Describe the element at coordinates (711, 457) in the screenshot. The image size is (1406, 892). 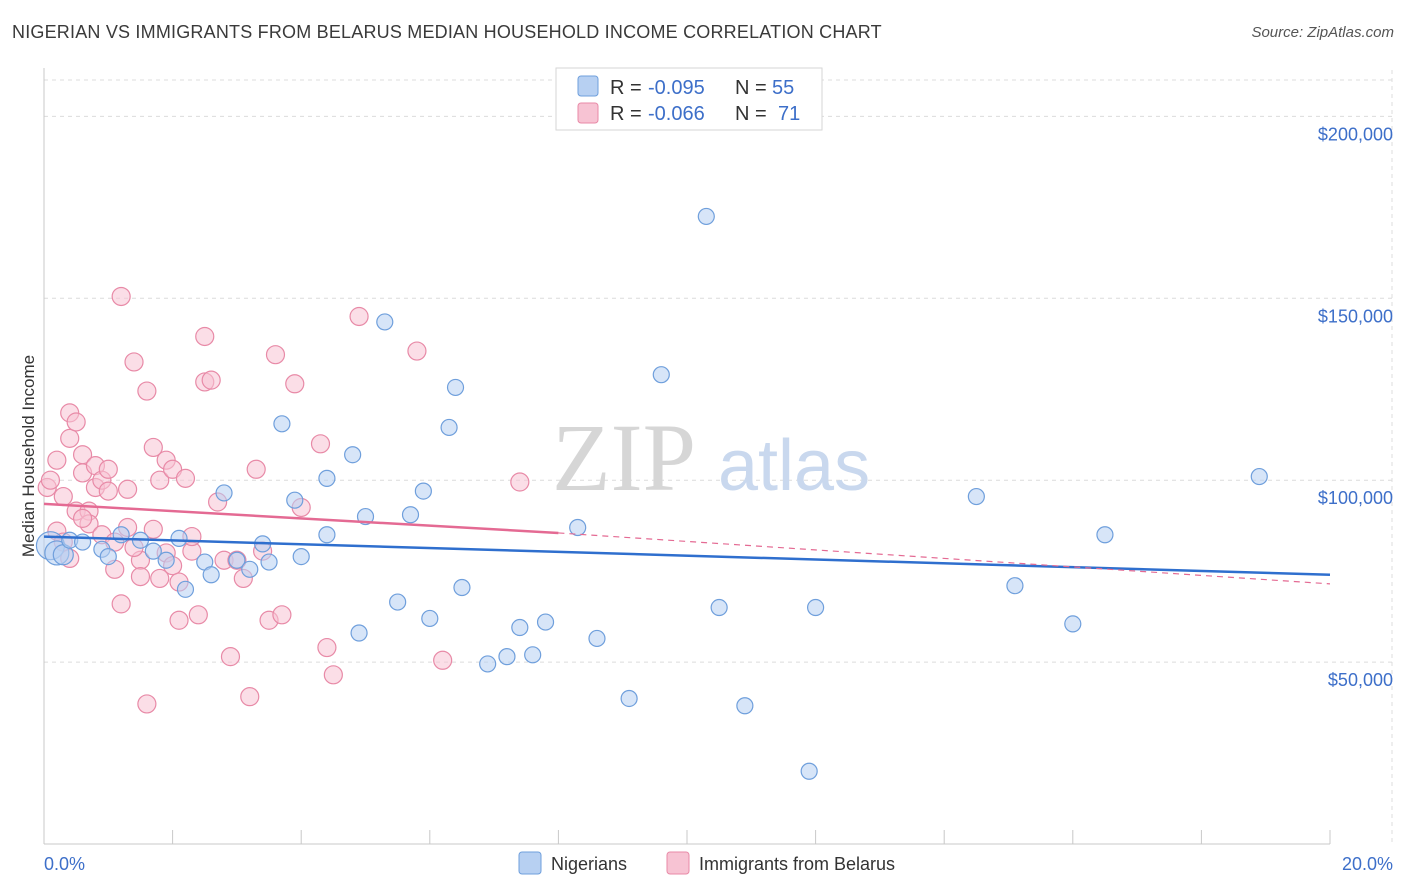
I see `watermark: ZIP atlas` at that location.